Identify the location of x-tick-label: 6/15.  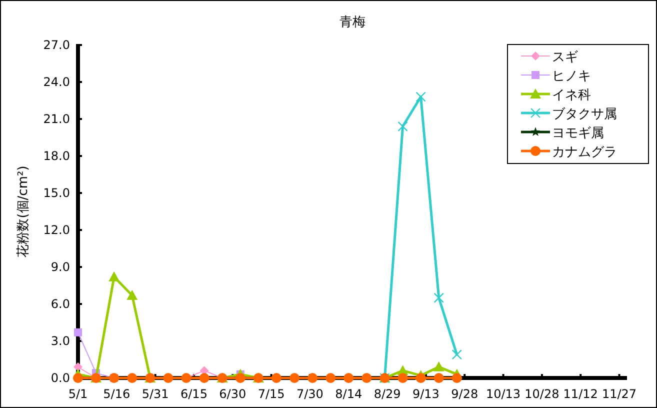
(194, 394).